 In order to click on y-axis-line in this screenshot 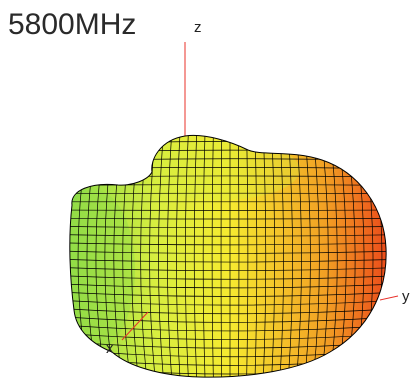, I will do `click(389, 298)`.